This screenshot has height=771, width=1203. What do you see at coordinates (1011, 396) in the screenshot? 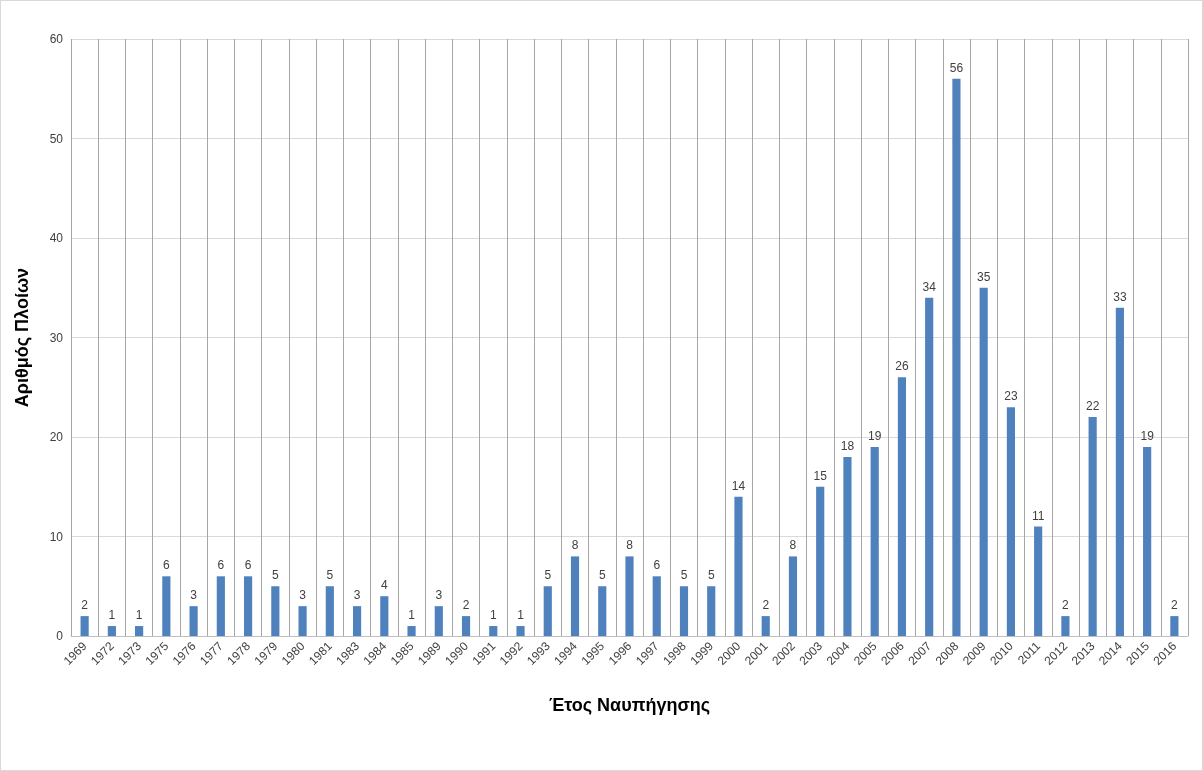
I see `data-label: 23` at bounding box center [1011, 396].